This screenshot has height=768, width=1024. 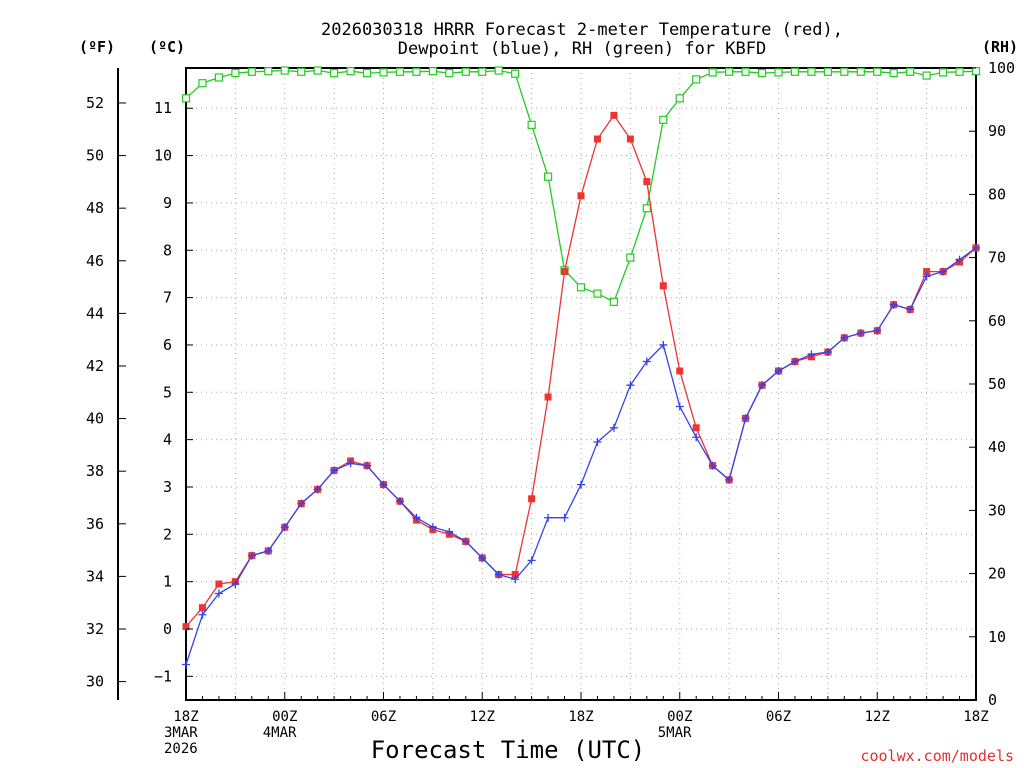 What do you see at coordinates (95, 313) in the screenshot?
I see `fahrenheit-tick-label: 44` at bounding box center [95, 313].